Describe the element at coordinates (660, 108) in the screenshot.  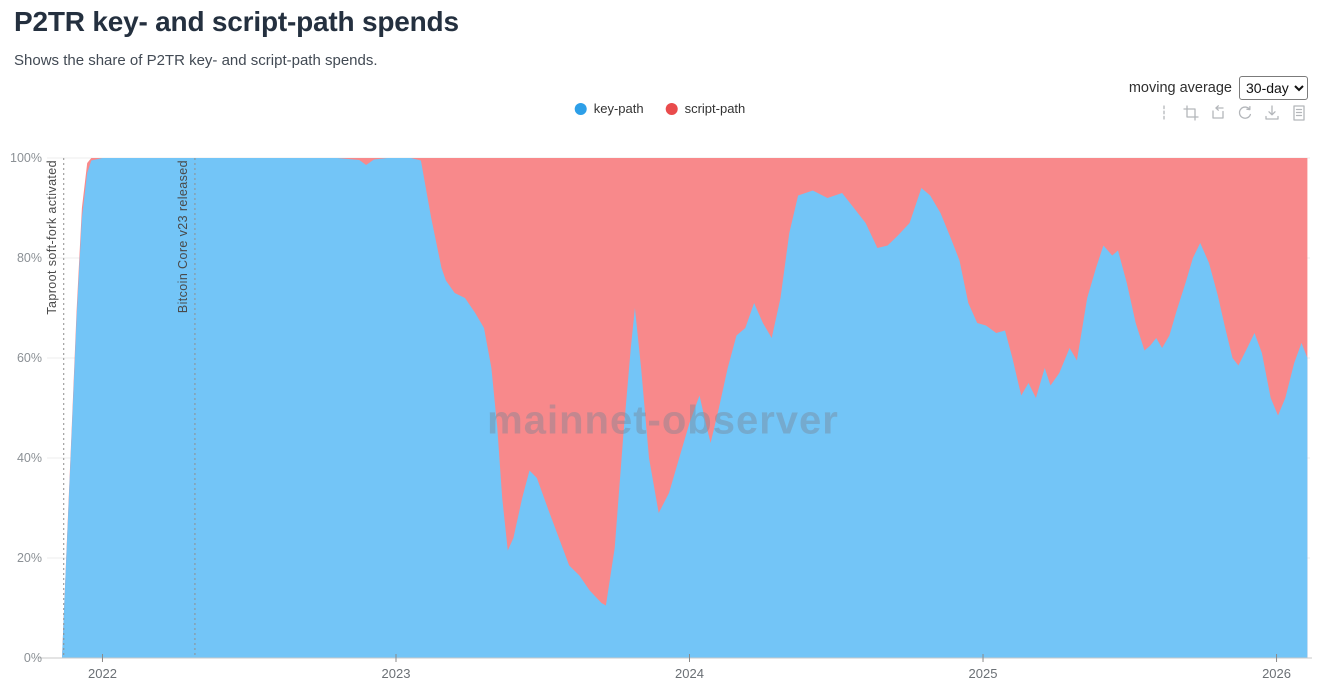
I see `legend: key-path script-path` at that location.